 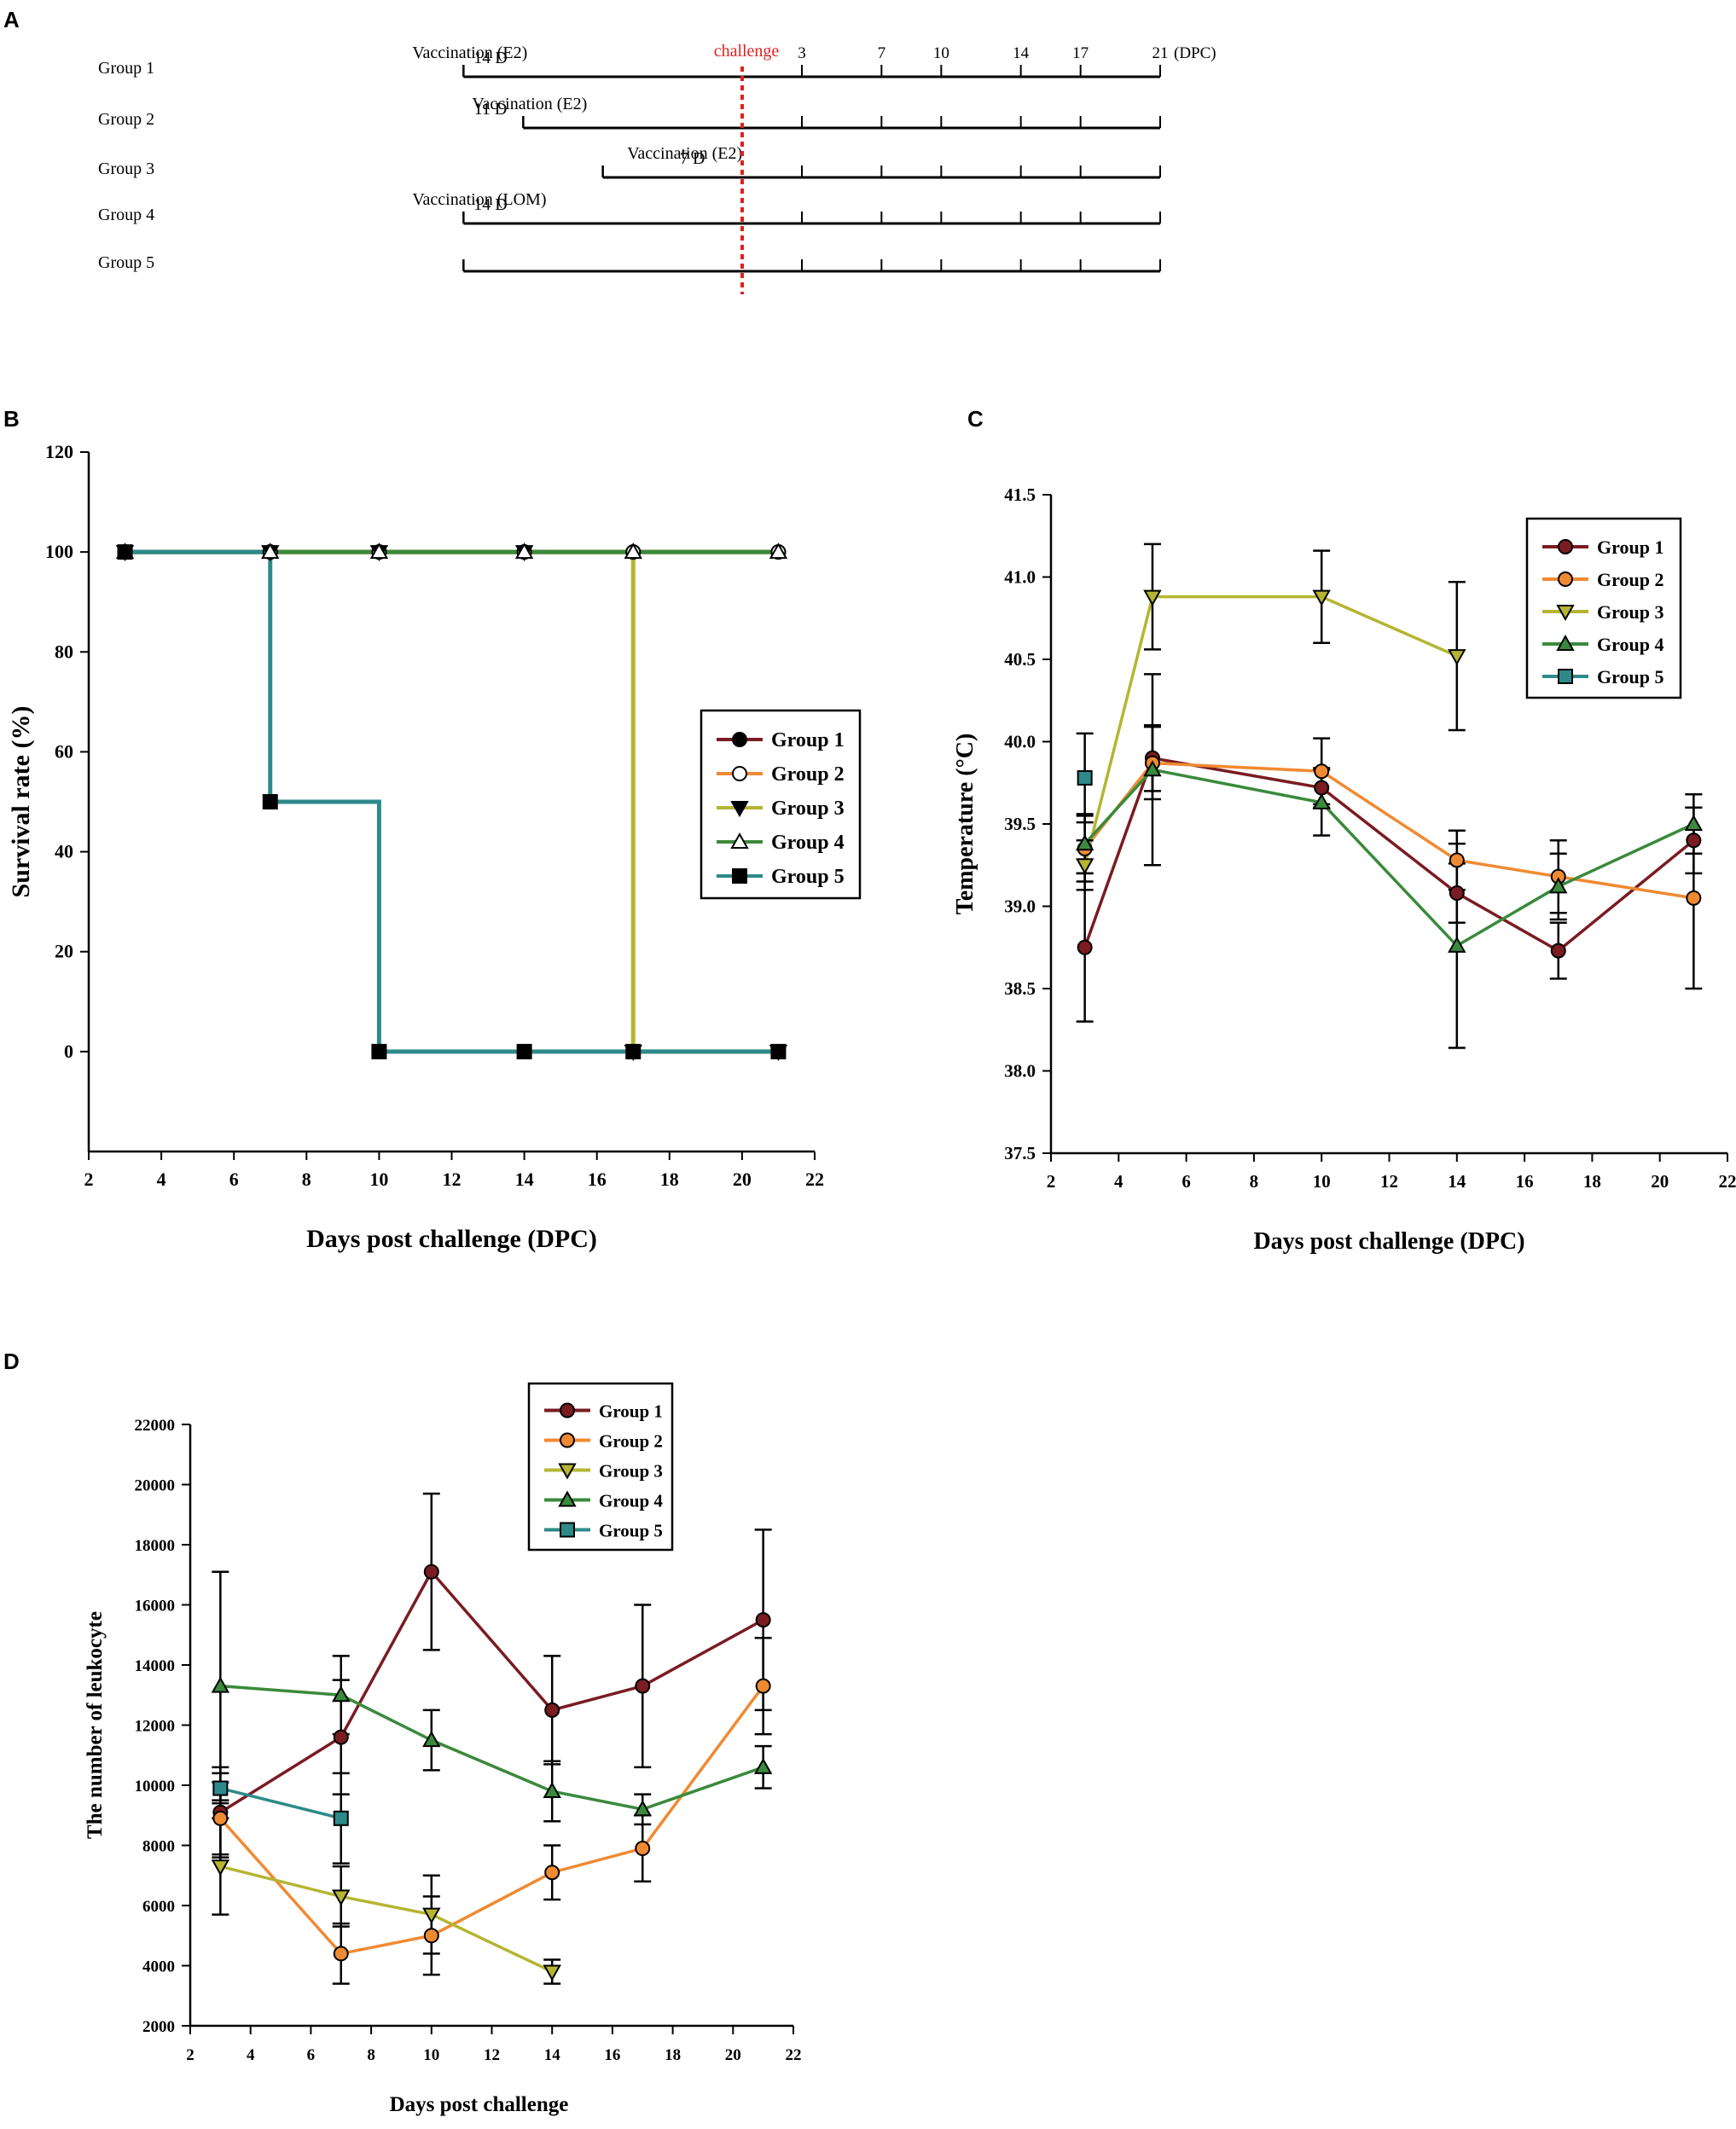 What do you see at coordinates (158, 1907) in the screenshot?
I see `y-tick-label: 6000` at bounding box center [158, 1907].